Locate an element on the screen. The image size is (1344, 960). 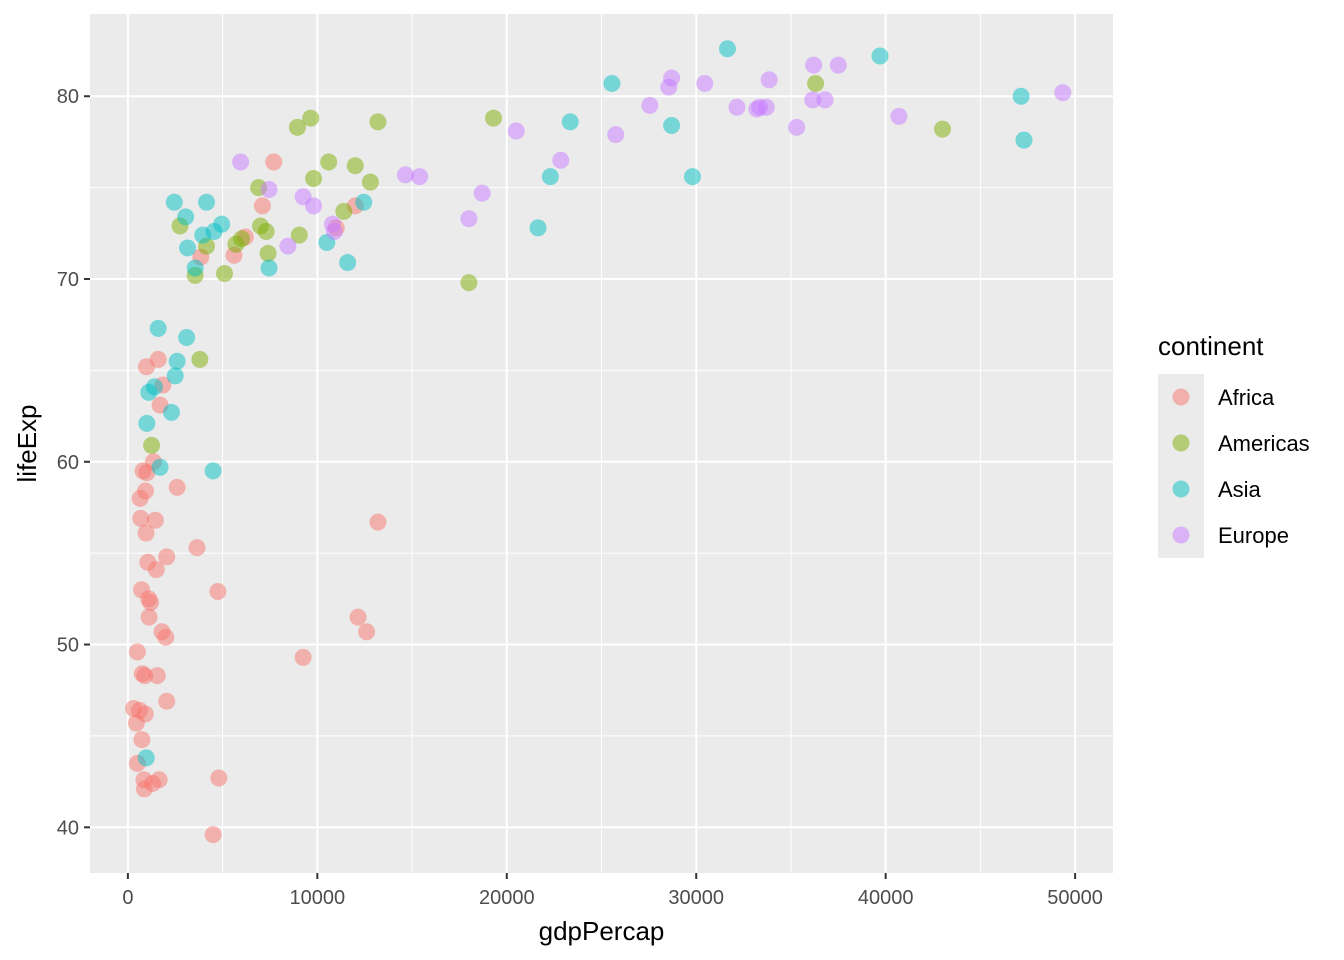
legend-label-americas: Americas is located at coordinates (1264, 443).